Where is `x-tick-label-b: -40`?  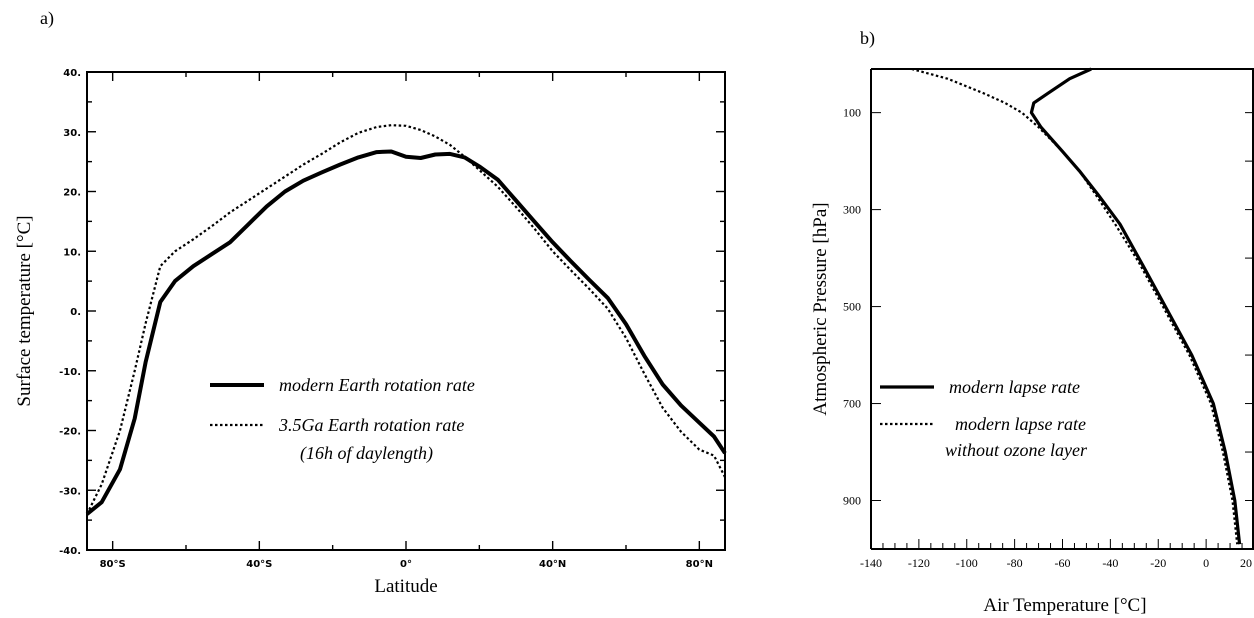
x-tick-label-b: -40 is located at coordinates (1110, 563).